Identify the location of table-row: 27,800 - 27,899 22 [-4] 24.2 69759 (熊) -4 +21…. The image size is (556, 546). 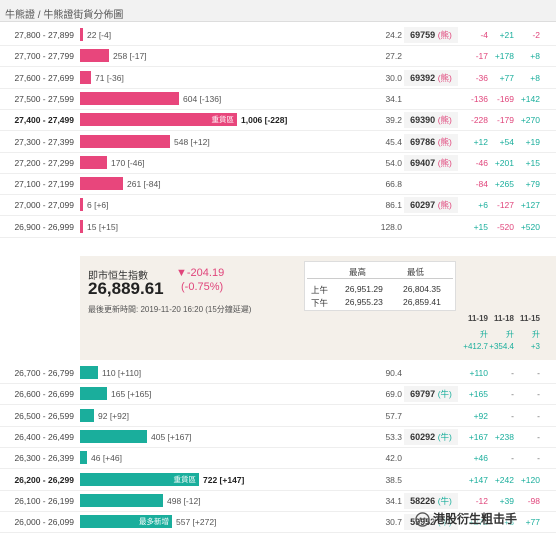
(278, 35).